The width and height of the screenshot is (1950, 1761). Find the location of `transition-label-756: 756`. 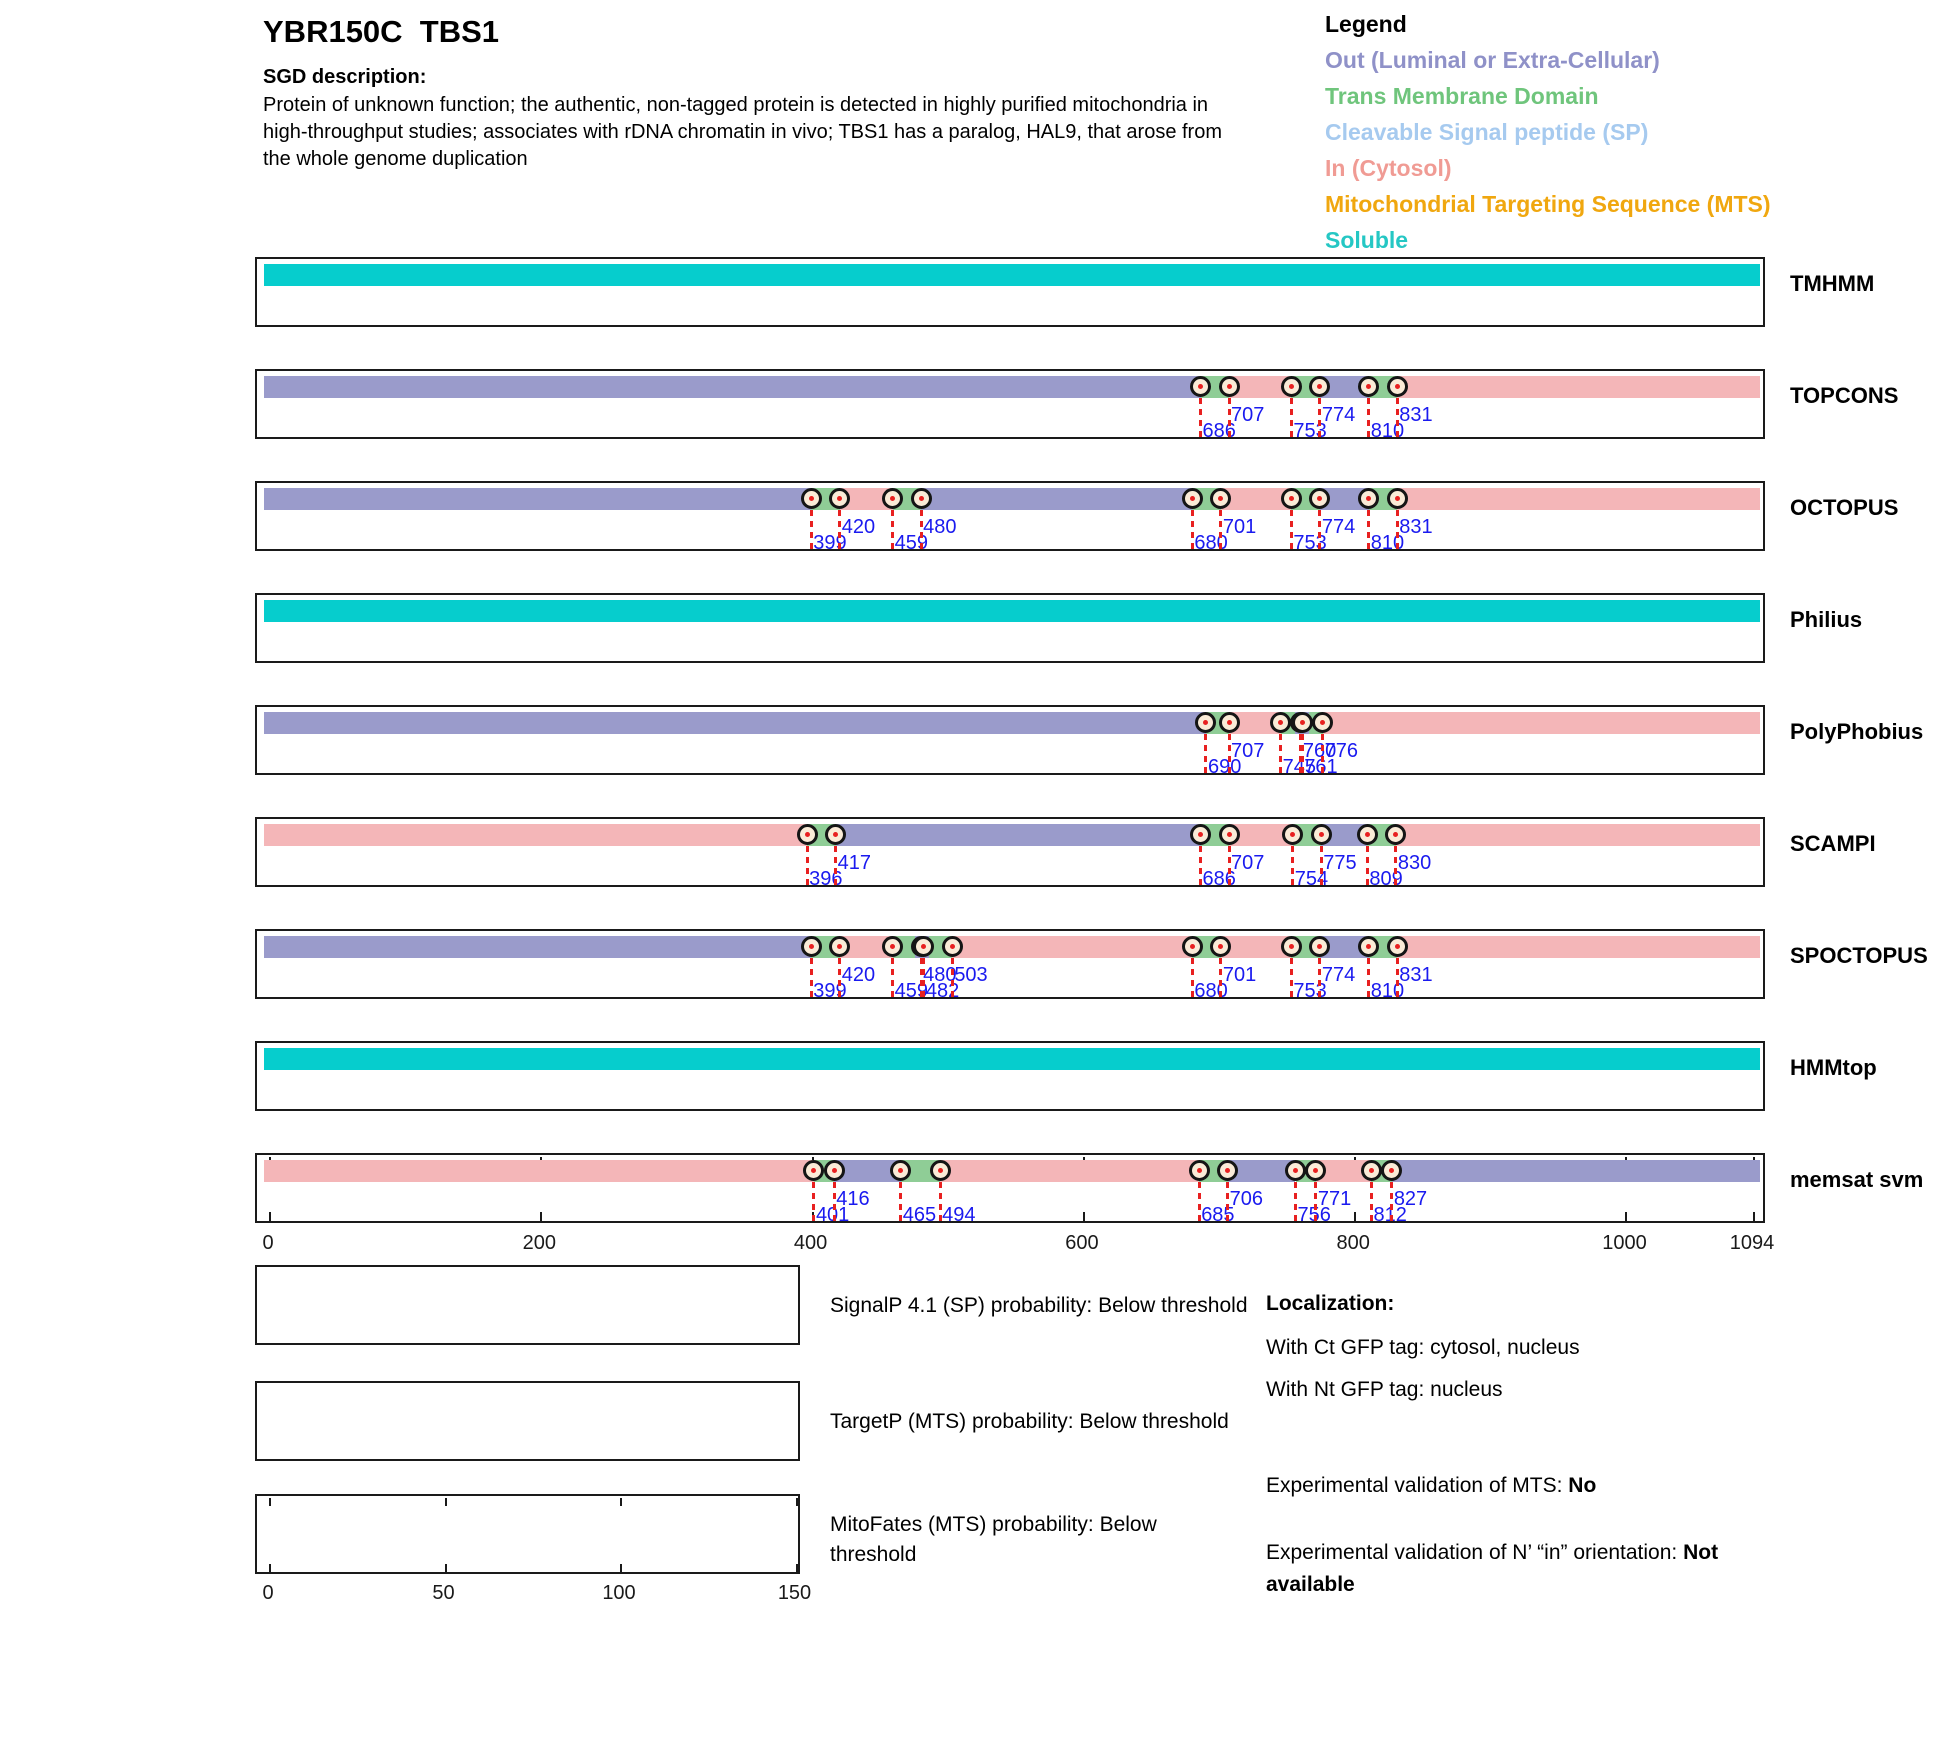

transition-label-756: 756 is located at coordinates (1314, 1215).